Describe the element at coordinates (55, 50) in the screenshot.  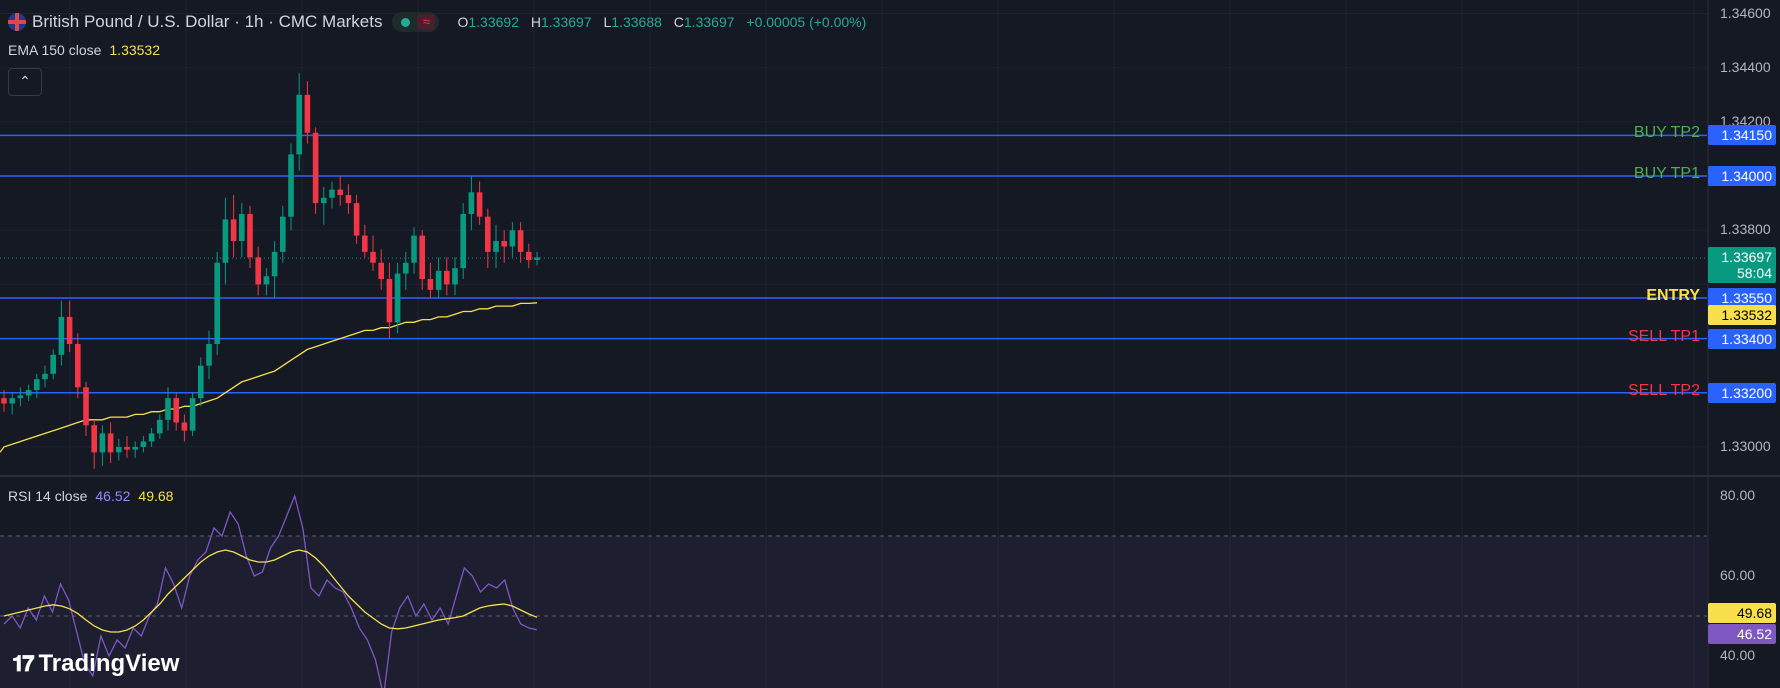
I see `ema-label: EMA 150 close` at that location.